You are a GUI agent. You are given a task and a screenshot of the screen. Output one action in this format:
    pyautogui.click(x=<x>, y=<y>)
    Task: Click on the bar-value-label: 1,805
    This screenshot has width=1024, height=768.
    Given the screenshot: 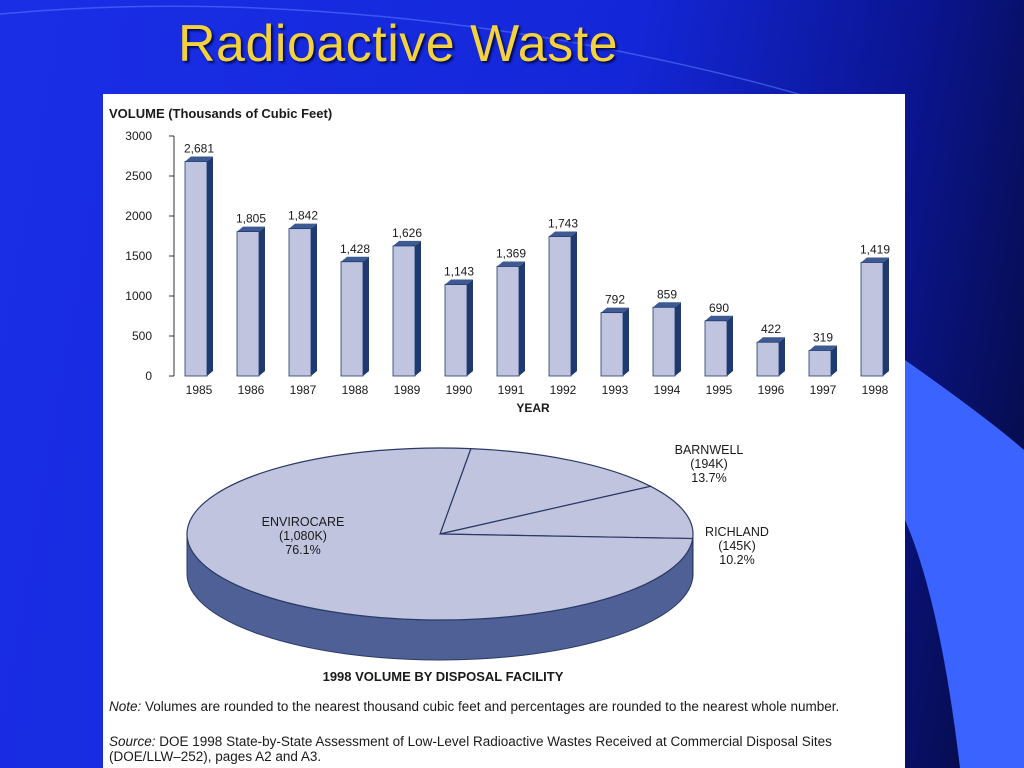 What is the action you would take?
    pyautogui.click(x=251, y=219)
    